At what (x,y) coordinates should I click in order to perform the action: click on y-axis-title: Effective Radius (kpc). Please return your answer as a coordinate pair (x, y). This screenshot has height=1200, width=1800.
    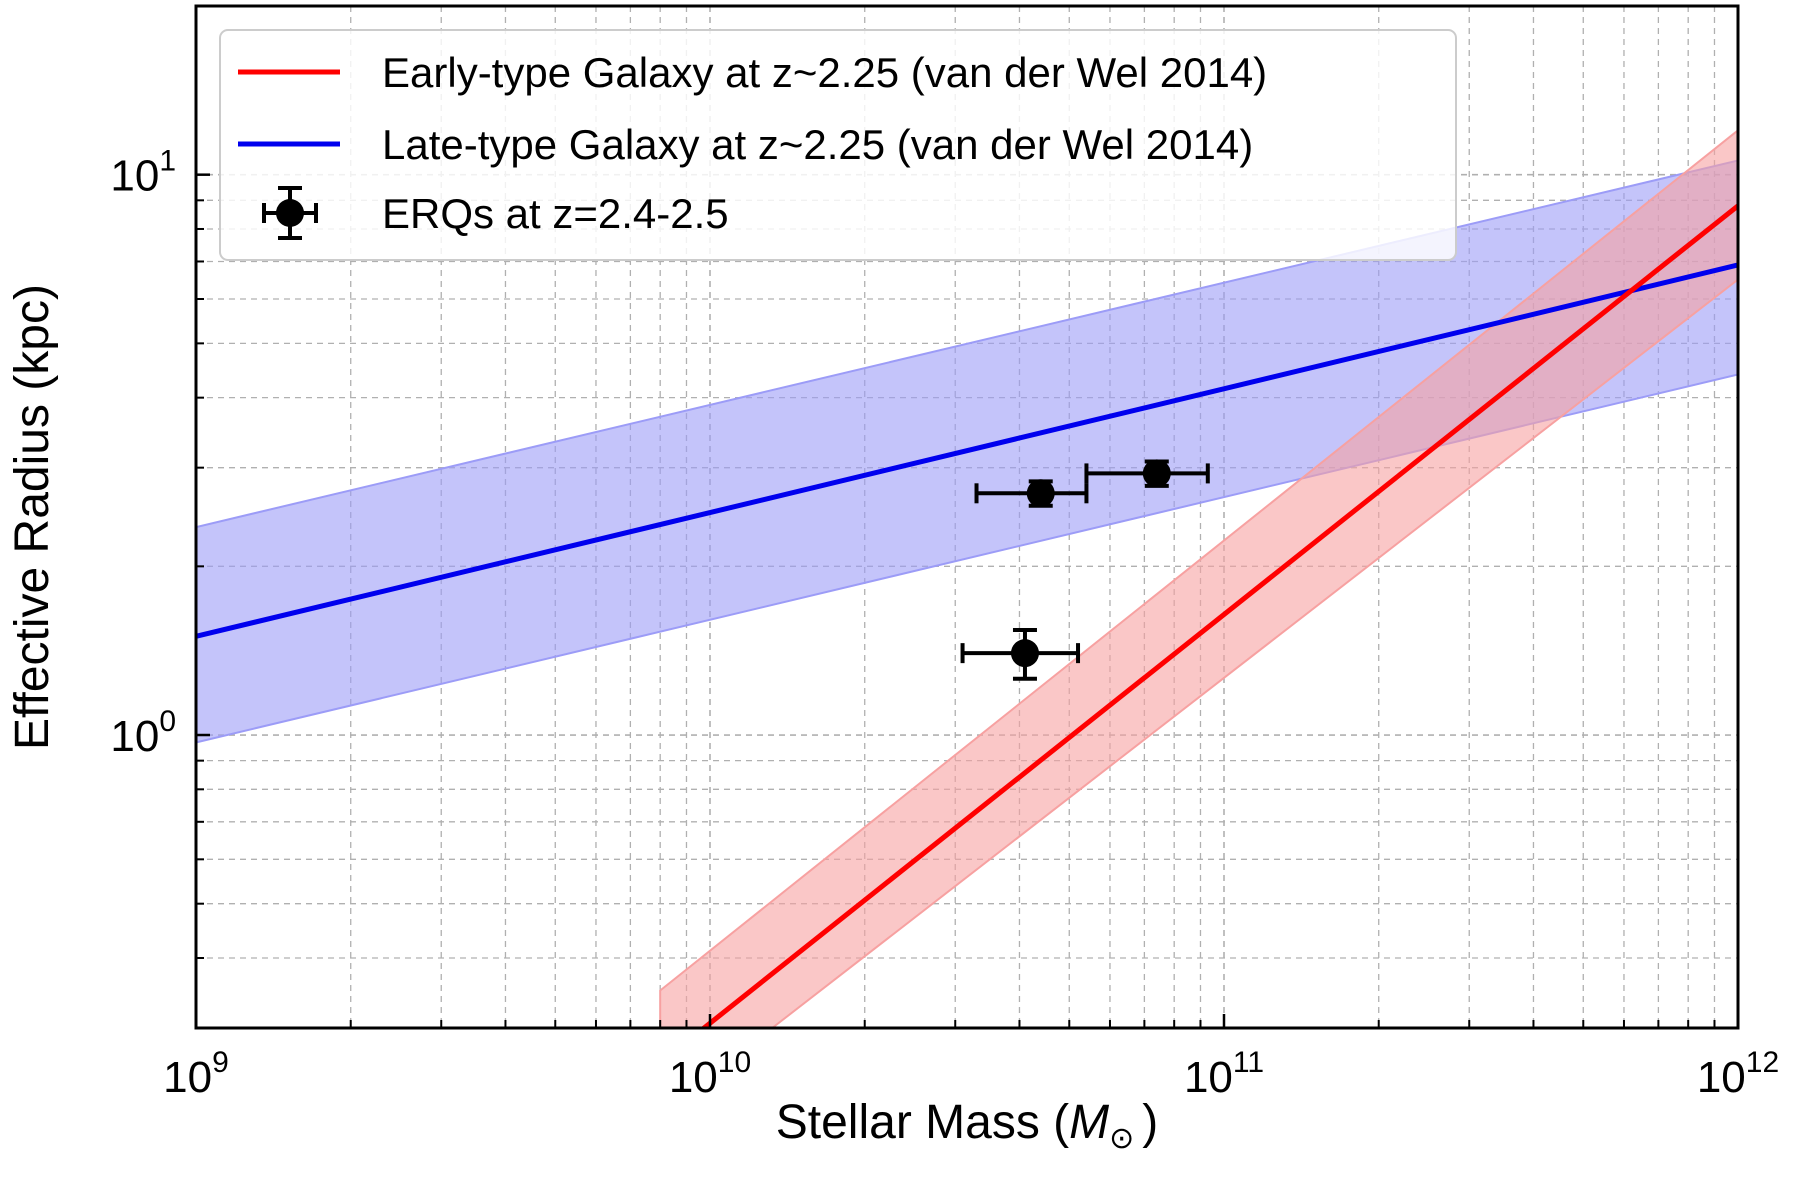
    Looking at the image, I should click on (32, 517).